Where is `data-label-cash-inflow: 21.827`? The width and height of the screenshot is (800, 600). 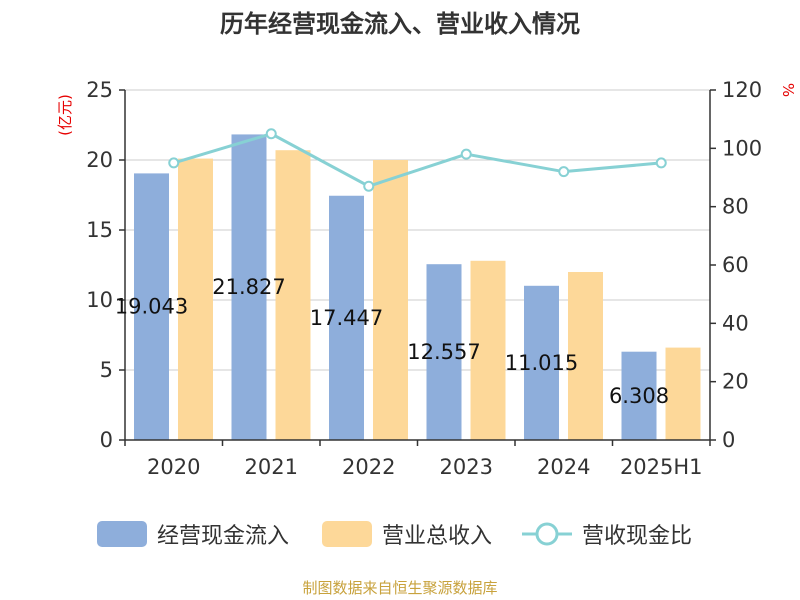 data-label-cash-inflow: 21.827 is located at coordinates (248, 287).